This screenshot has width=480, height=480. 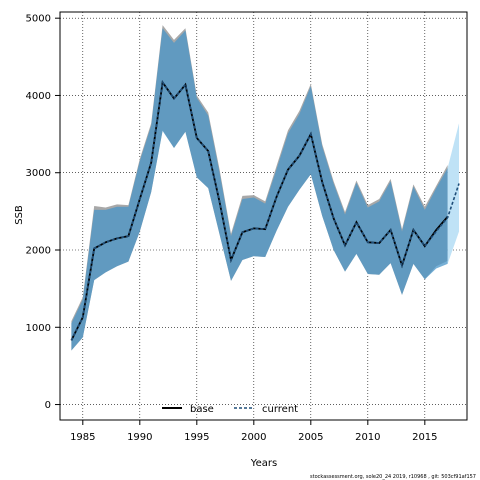 I want to click on x-tick-label: 2015, so click(x=424, y=437).